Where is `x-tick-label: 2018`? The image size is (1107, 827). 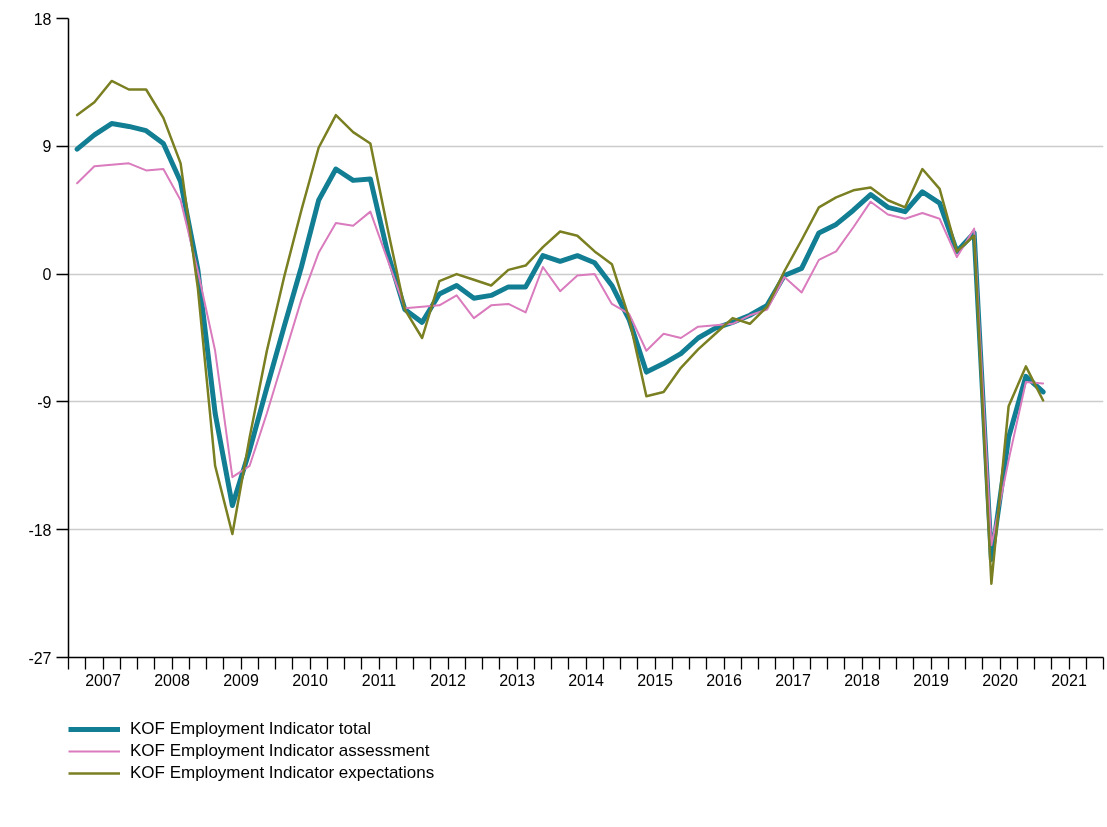
x-tick-label: 2018 is located at coordinates (862, 680).